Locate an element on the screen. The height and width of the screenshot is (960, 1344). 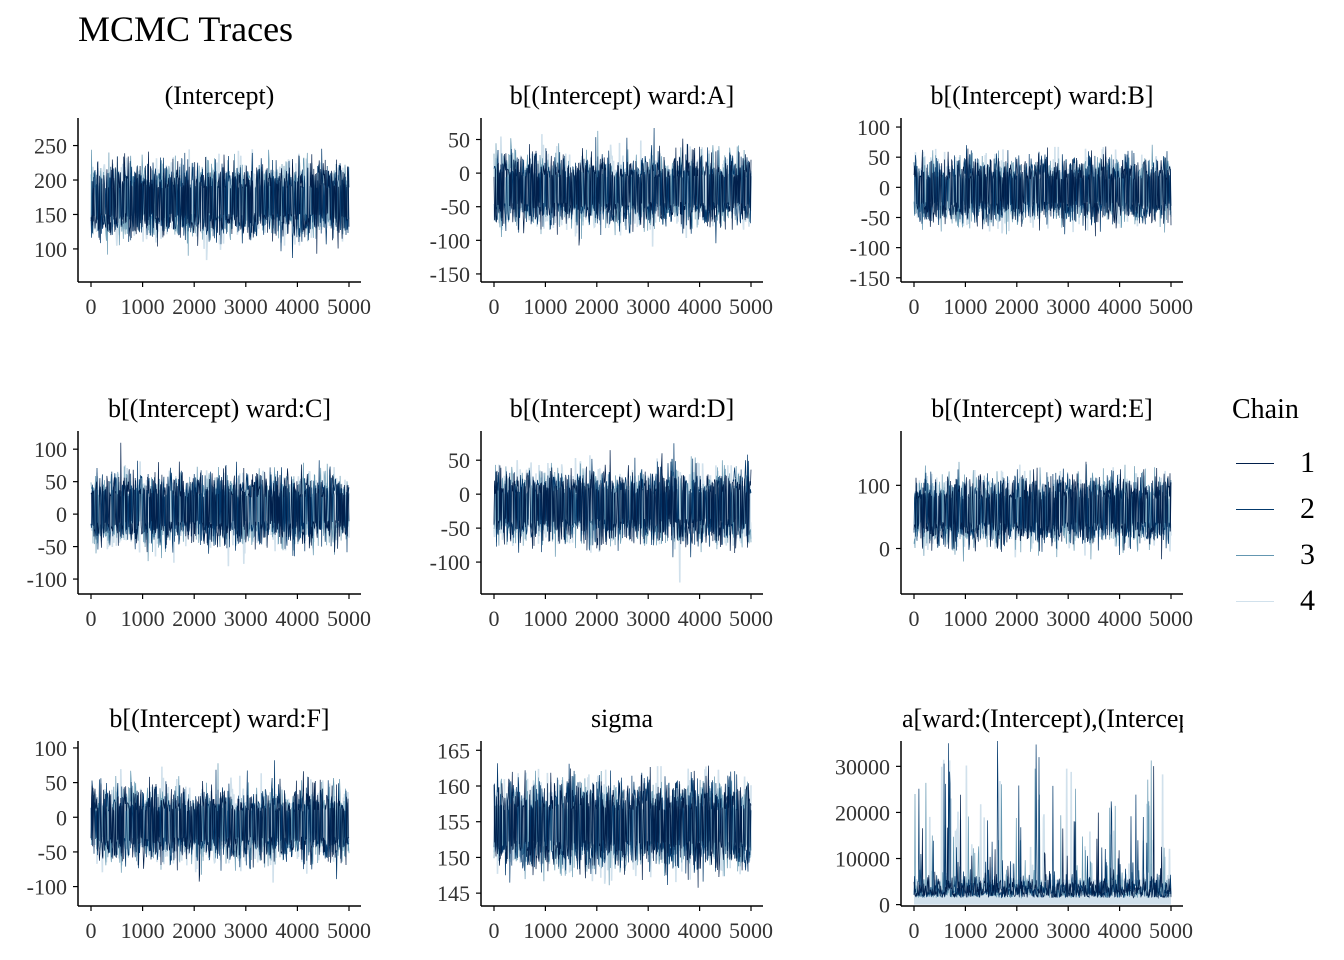
panel-title: b[(Intercept) ward:E] is located at coordinates (1042, 408).